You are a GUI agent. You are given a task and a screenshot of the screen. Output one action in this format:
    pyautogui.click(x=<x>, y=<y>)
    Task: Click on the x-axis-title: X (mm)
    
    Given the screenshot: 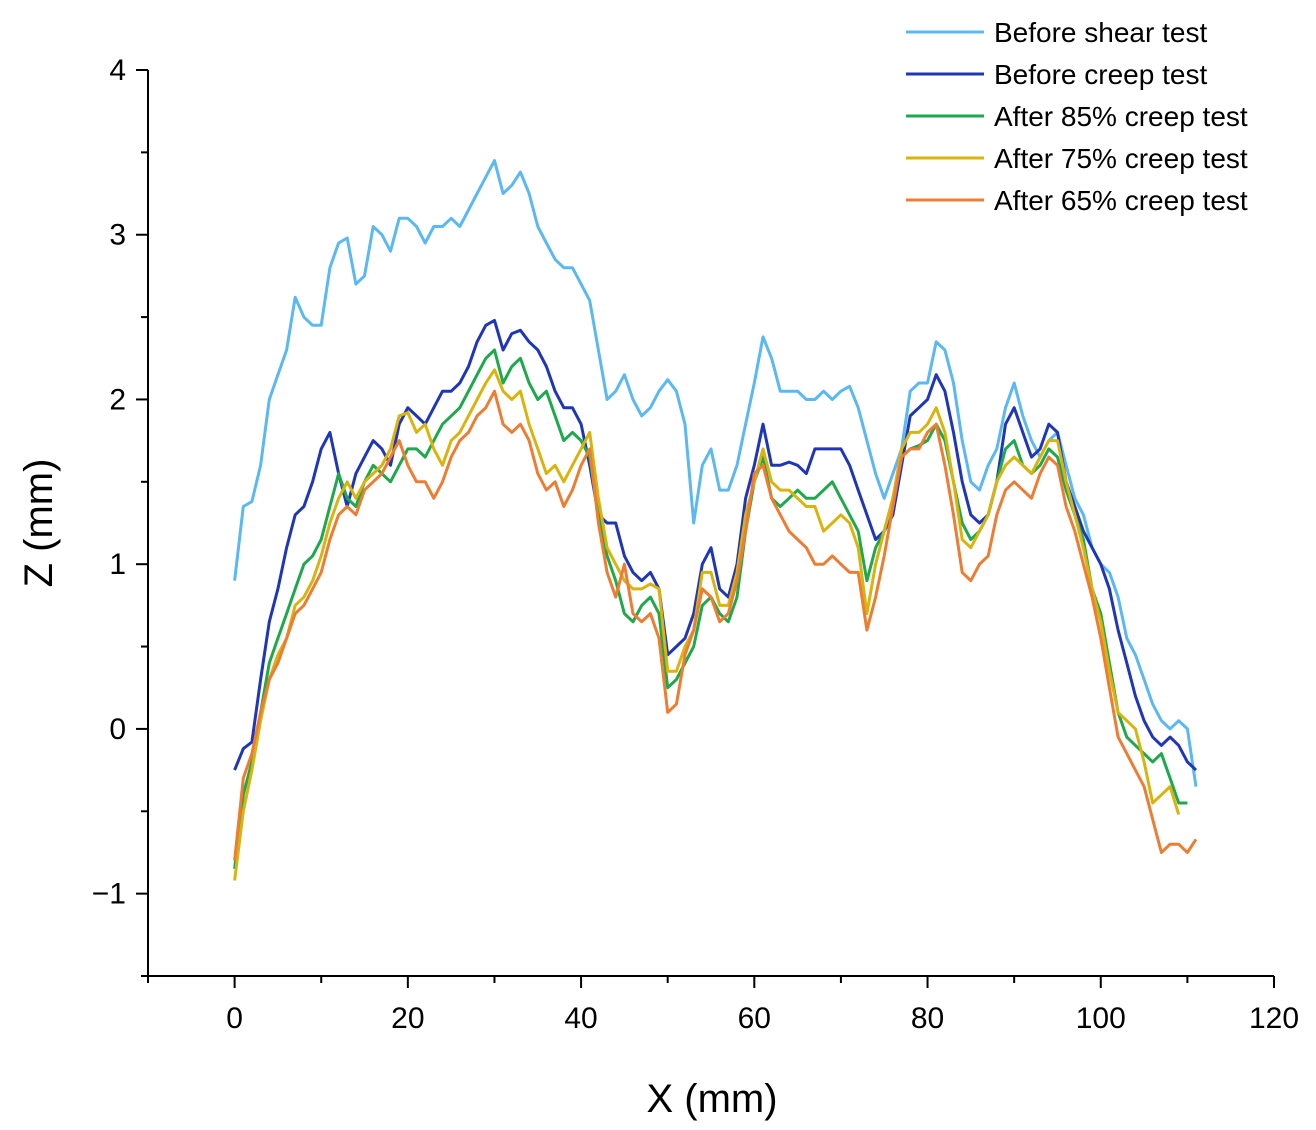 What is the action you would take?
    pyautogui.click(x=711, y=1099)
    